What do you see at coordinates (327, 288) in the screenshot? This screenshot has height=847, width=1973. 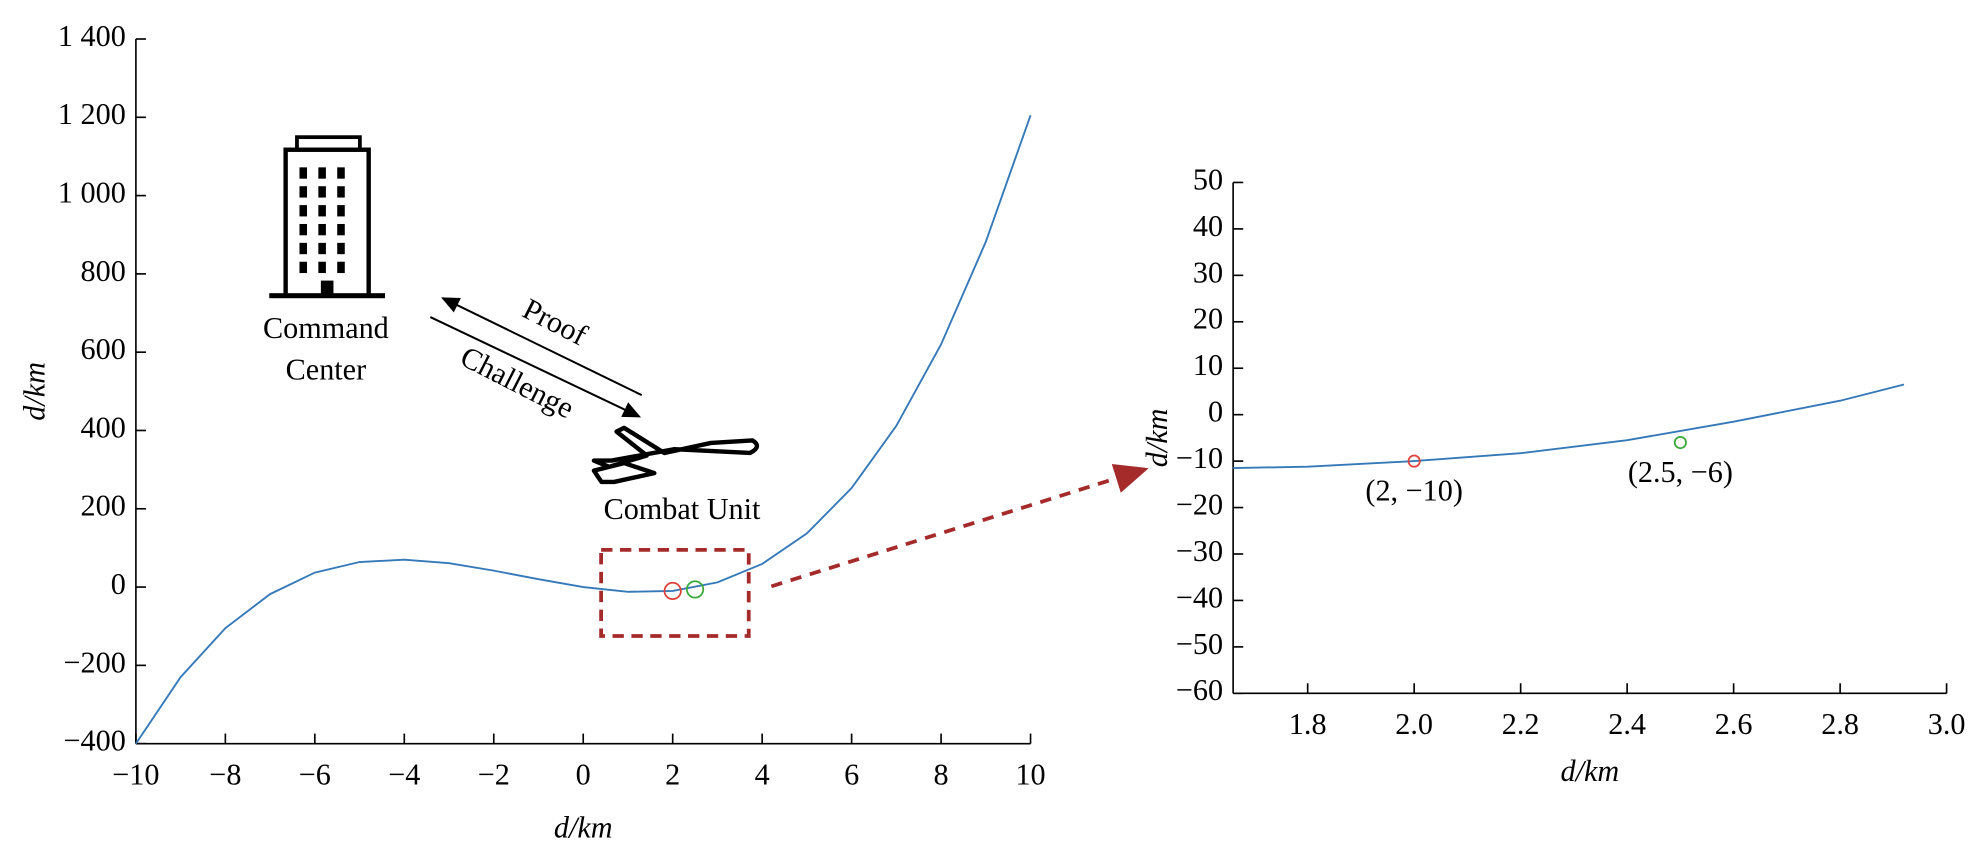 I see `door` at bounding box center [327, 288].